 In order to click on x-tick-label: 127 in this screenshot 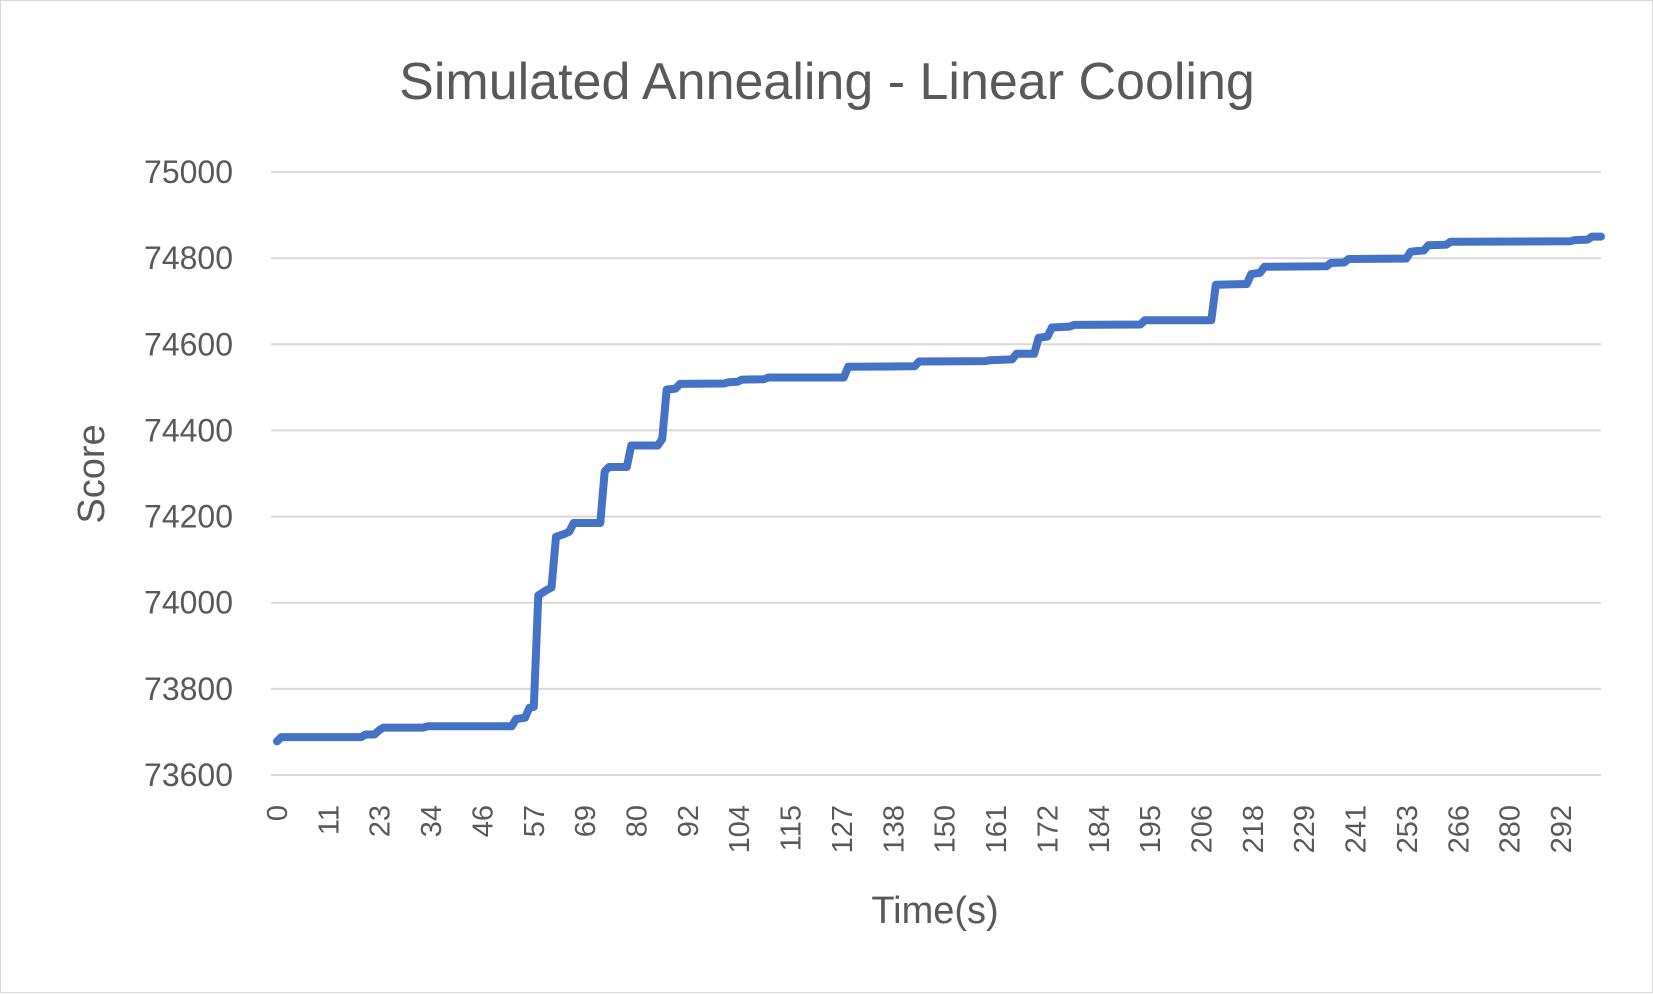, I will do `click(843, 829)`.